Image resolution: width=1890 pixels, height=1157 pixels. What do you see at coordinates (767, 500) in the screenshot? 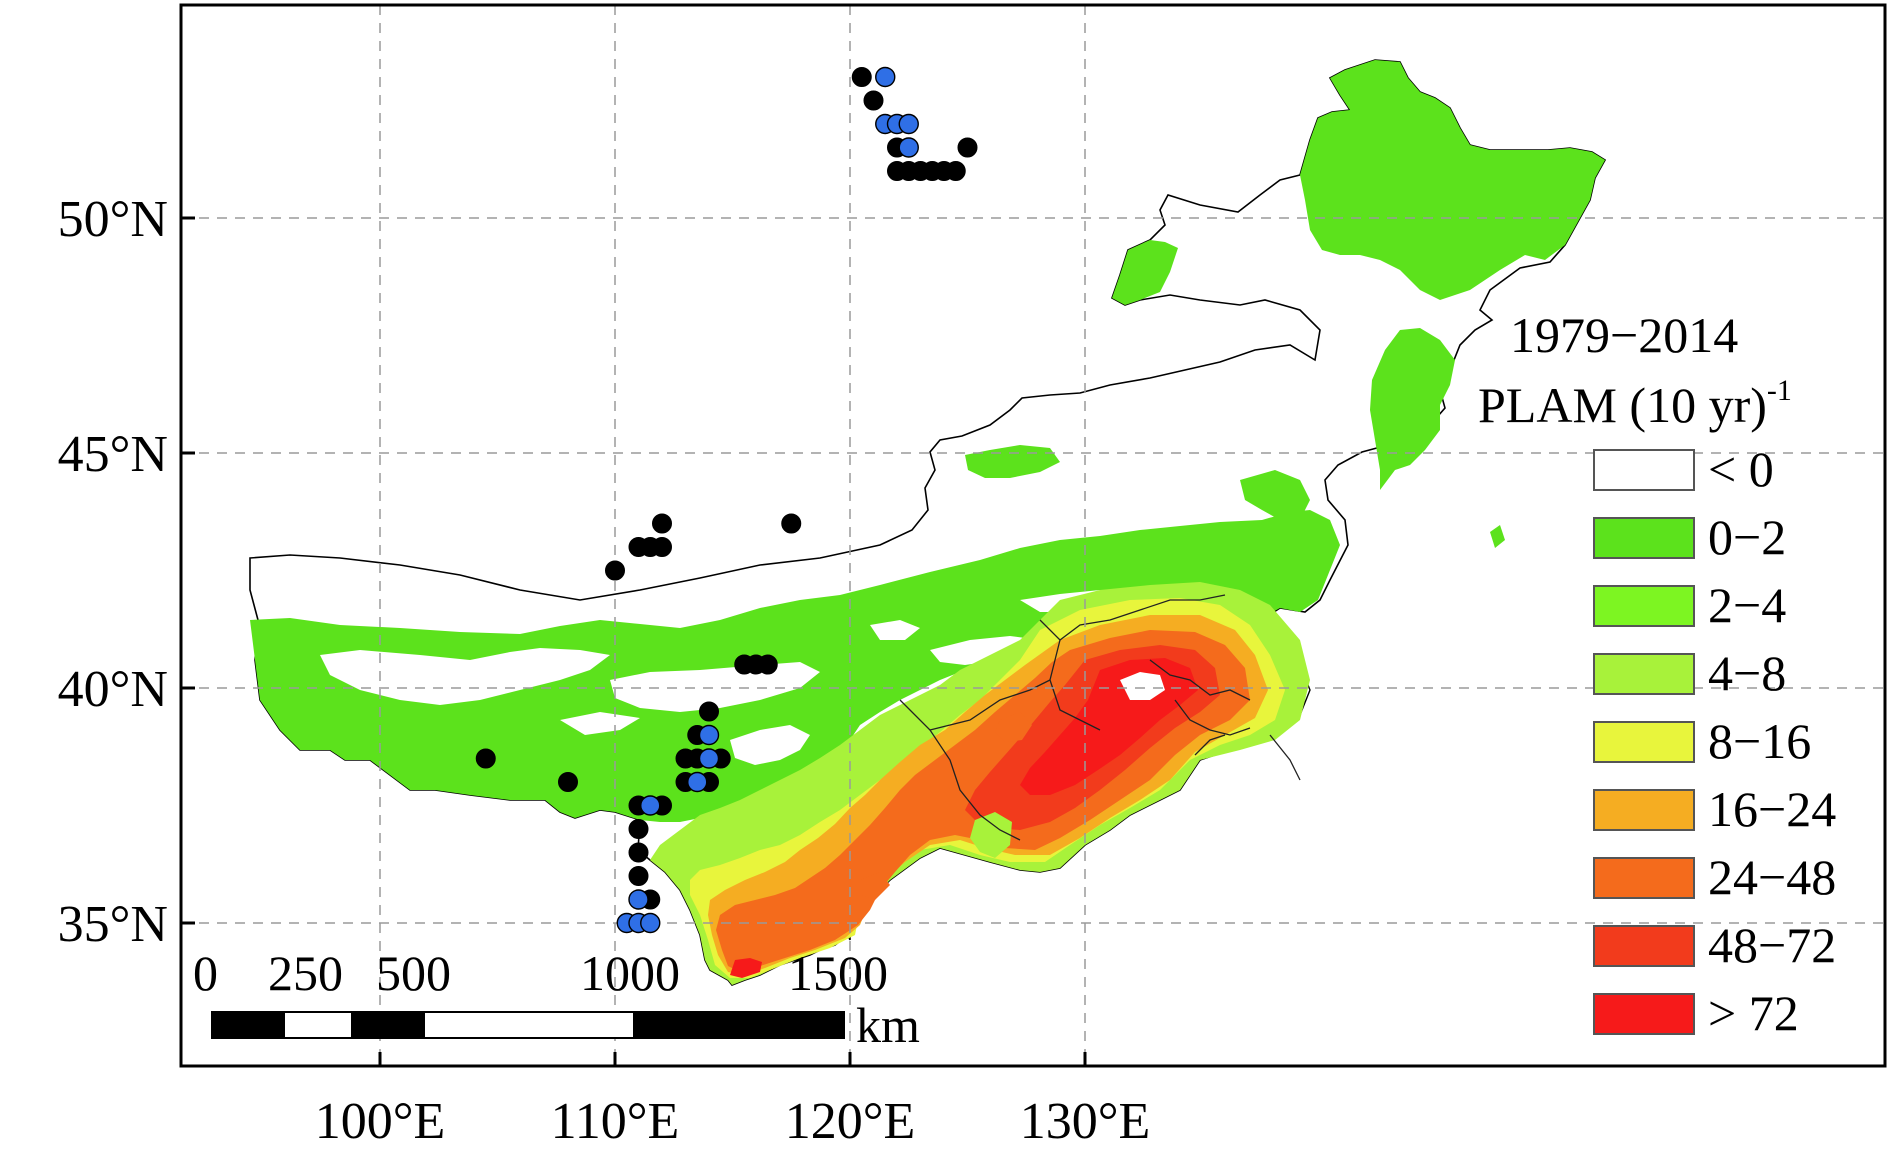
I see `station-markers-blue` at bounding box center [767, 500].